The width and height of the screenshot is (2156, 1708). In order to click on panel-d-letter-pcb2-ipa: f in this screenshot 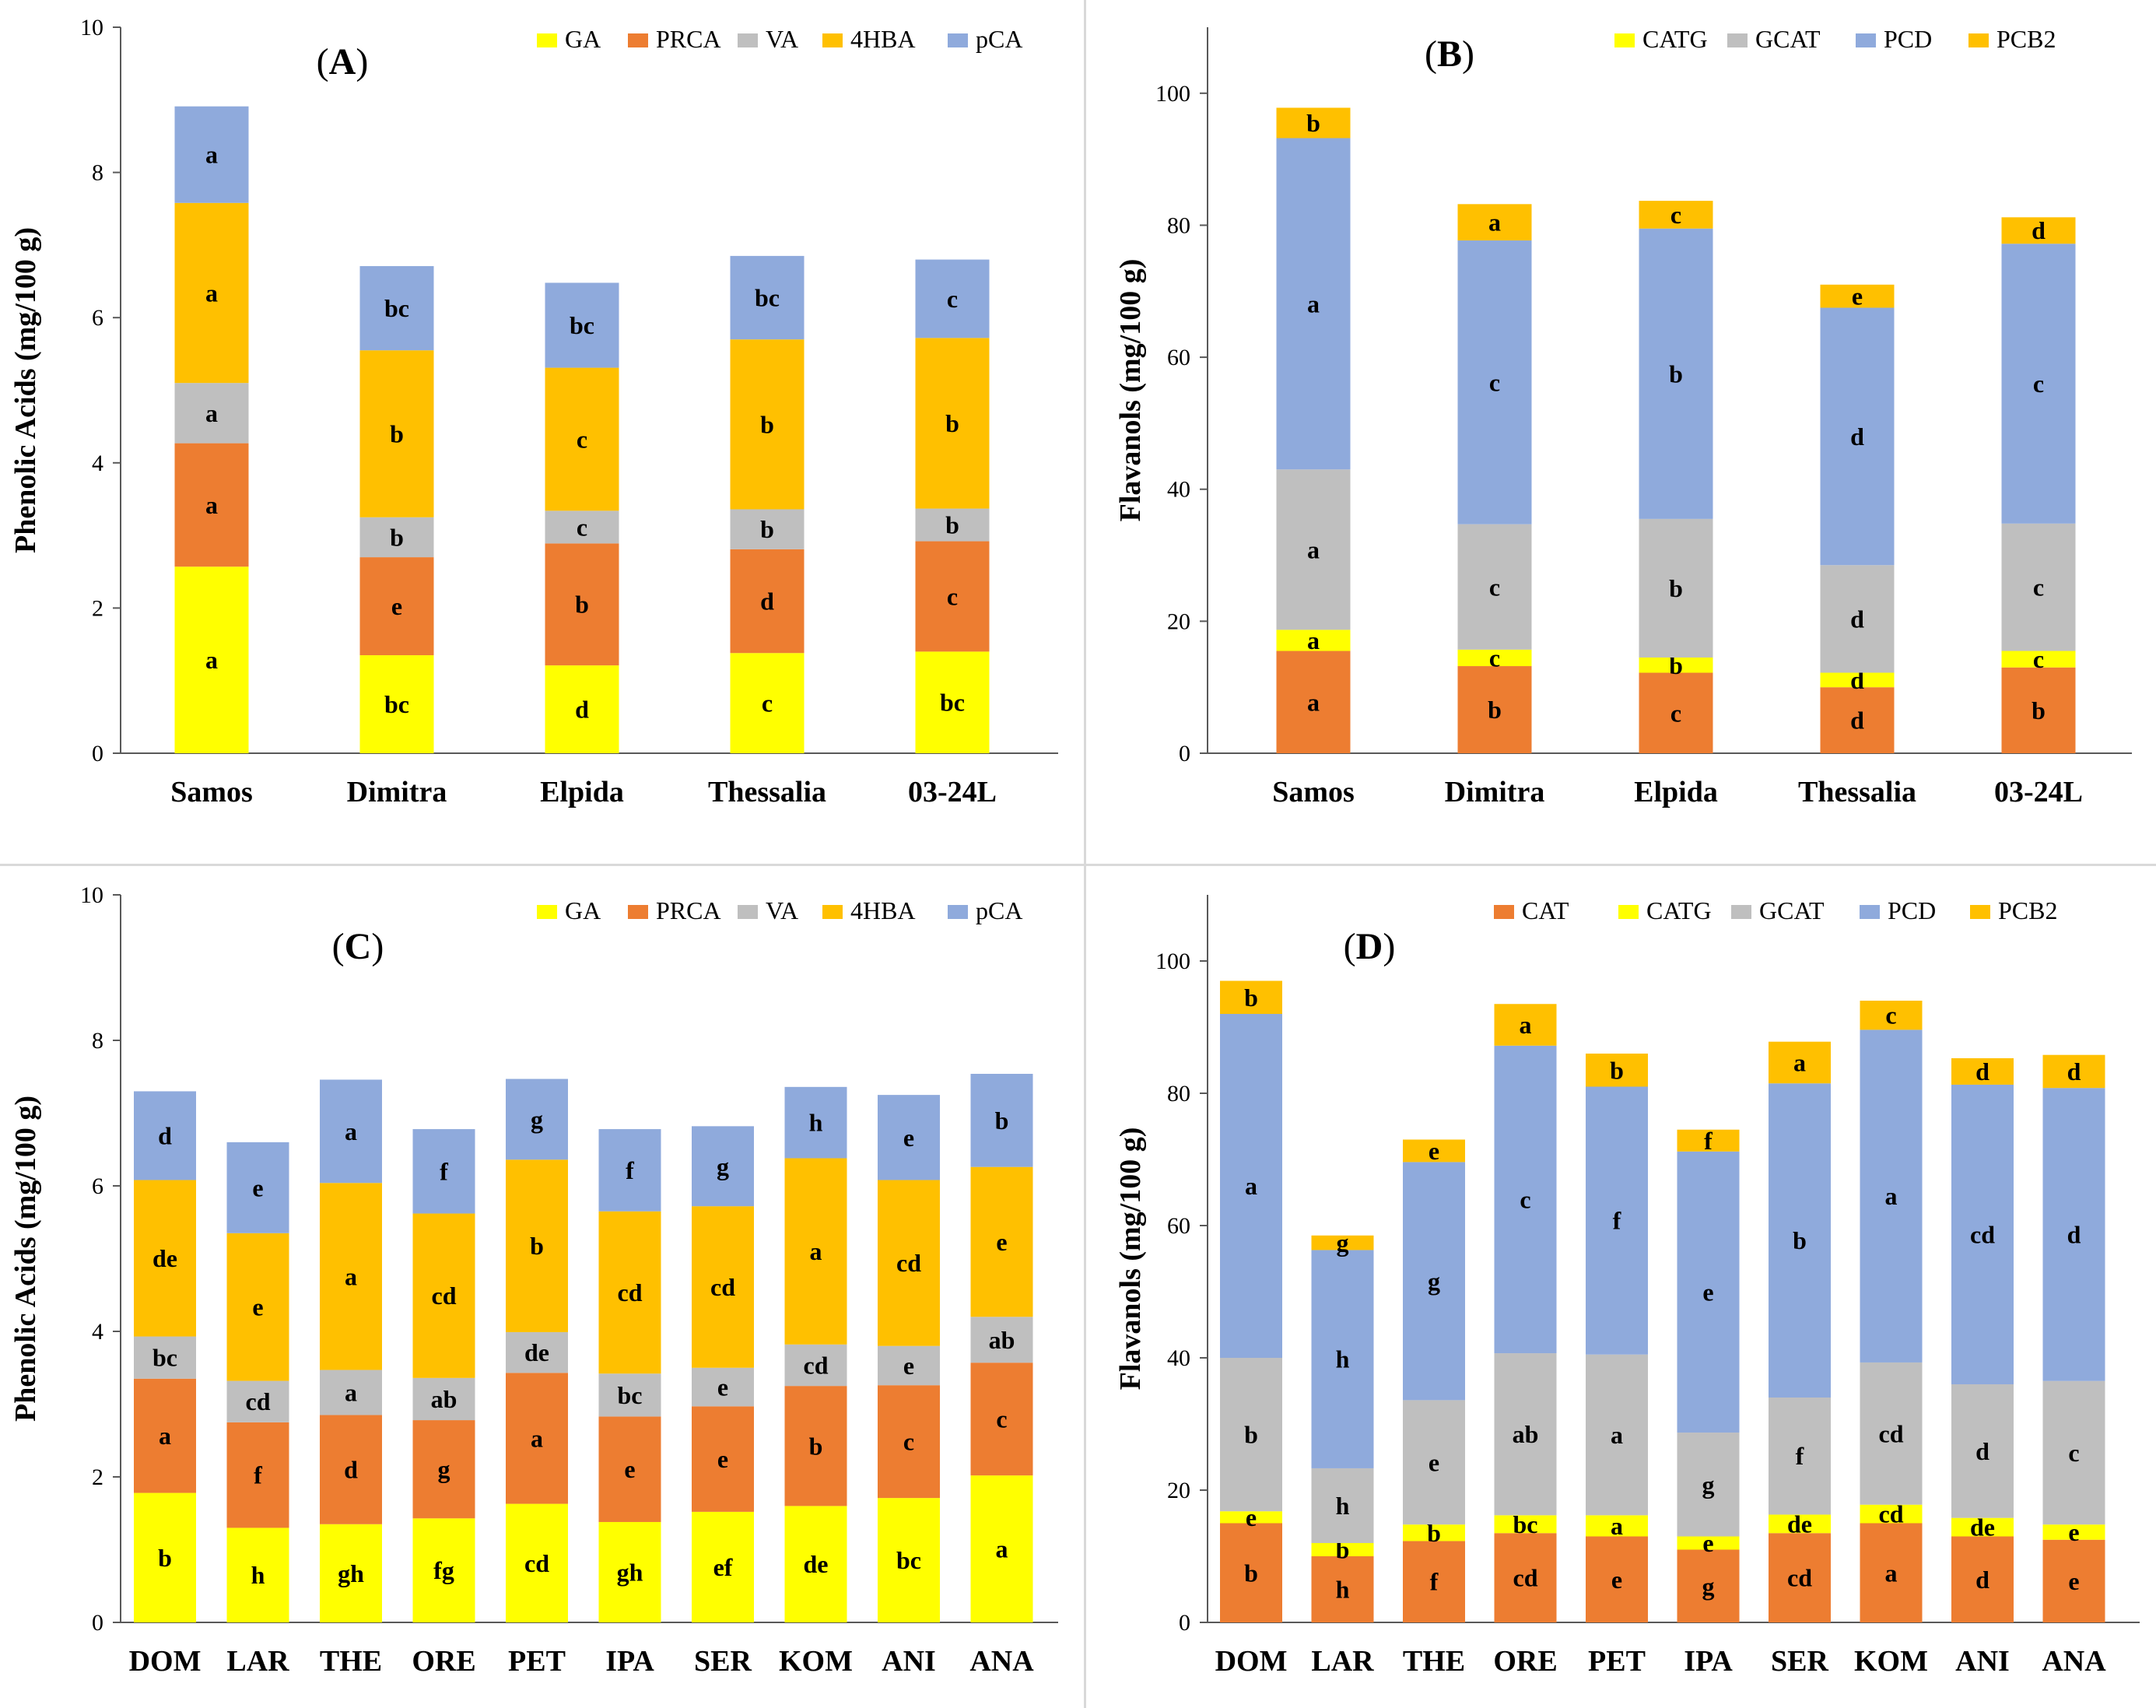, I will do `click(1708, 1141)`.